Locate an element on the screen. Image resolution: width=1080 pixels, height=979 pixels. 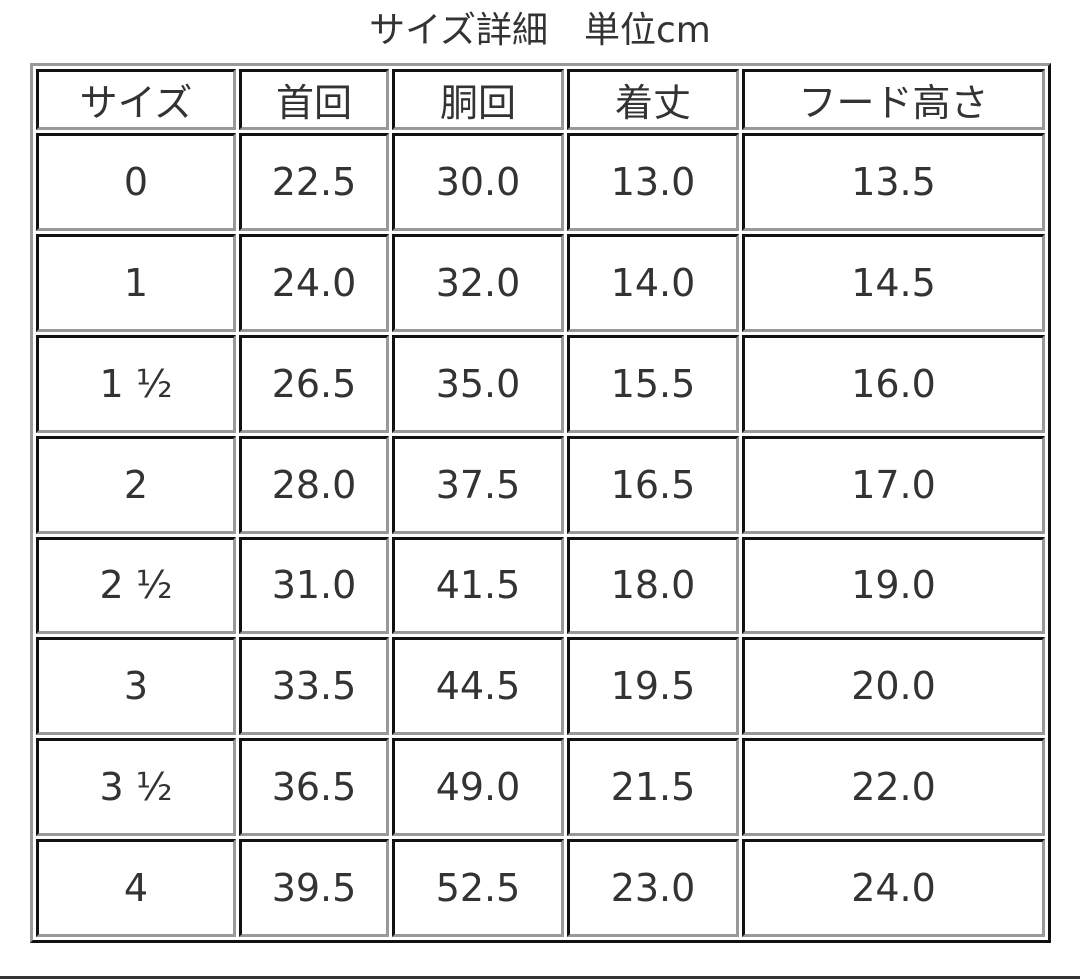
table-row: 4 39.5 52.5 23.0 24.0 is located at coordinates (540, 888).